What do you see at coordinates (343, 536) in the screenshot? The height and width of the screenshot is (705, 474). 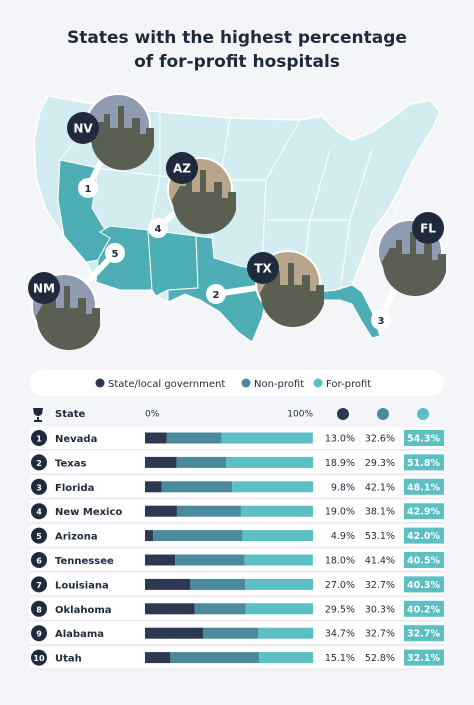 I see `value-label: 4.9%` at bounding box center [343, 536].